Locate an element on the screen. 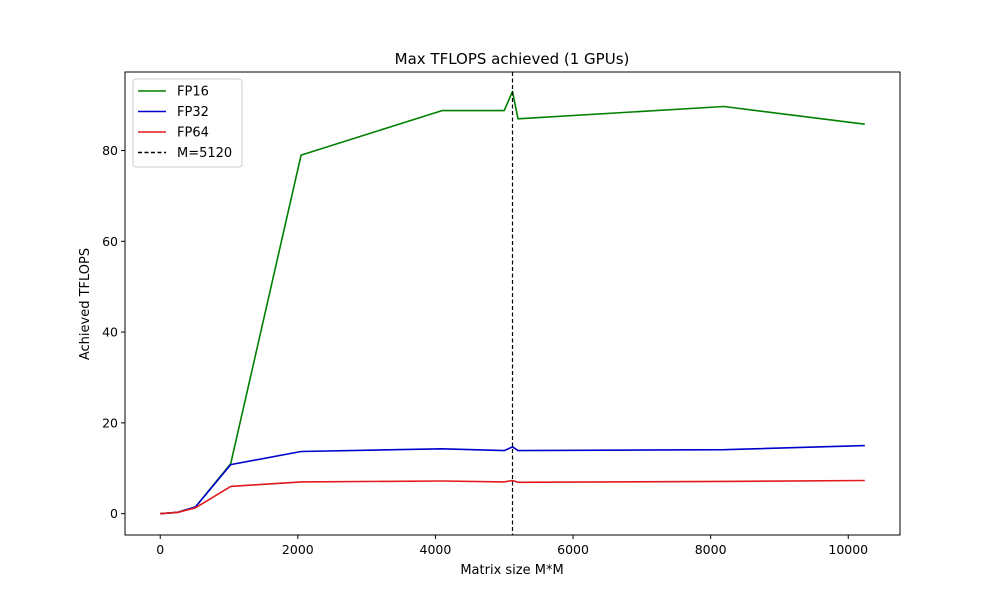 The image size is (1000, 600). legend: FP16 FP32 FP64 M=5120 is located at coordinates (187, 123).